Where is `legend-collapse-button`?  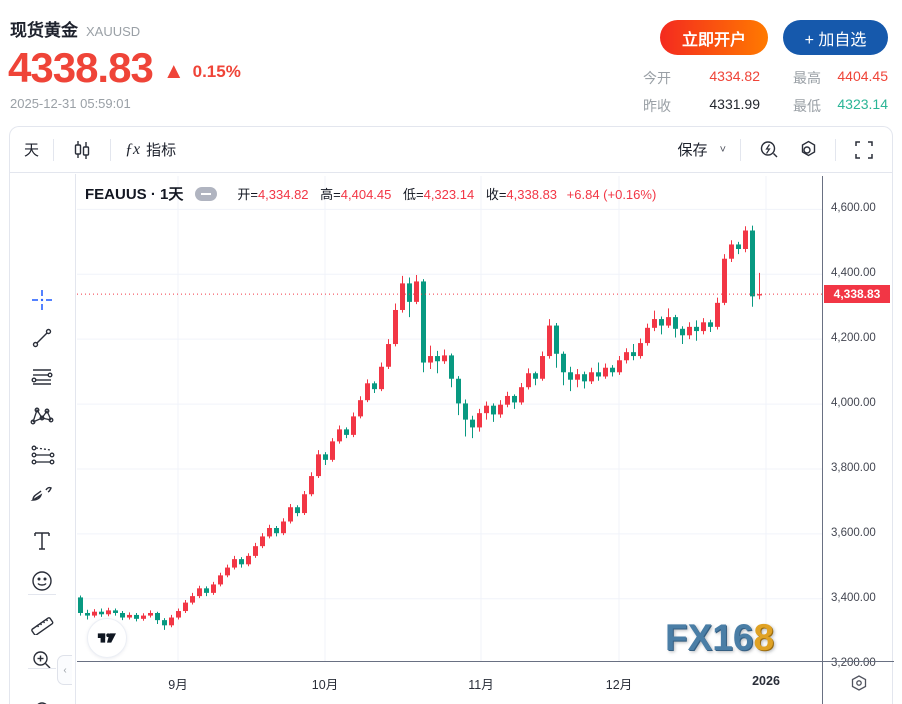
legend-collapse-button is located at coordinates (206, 193).